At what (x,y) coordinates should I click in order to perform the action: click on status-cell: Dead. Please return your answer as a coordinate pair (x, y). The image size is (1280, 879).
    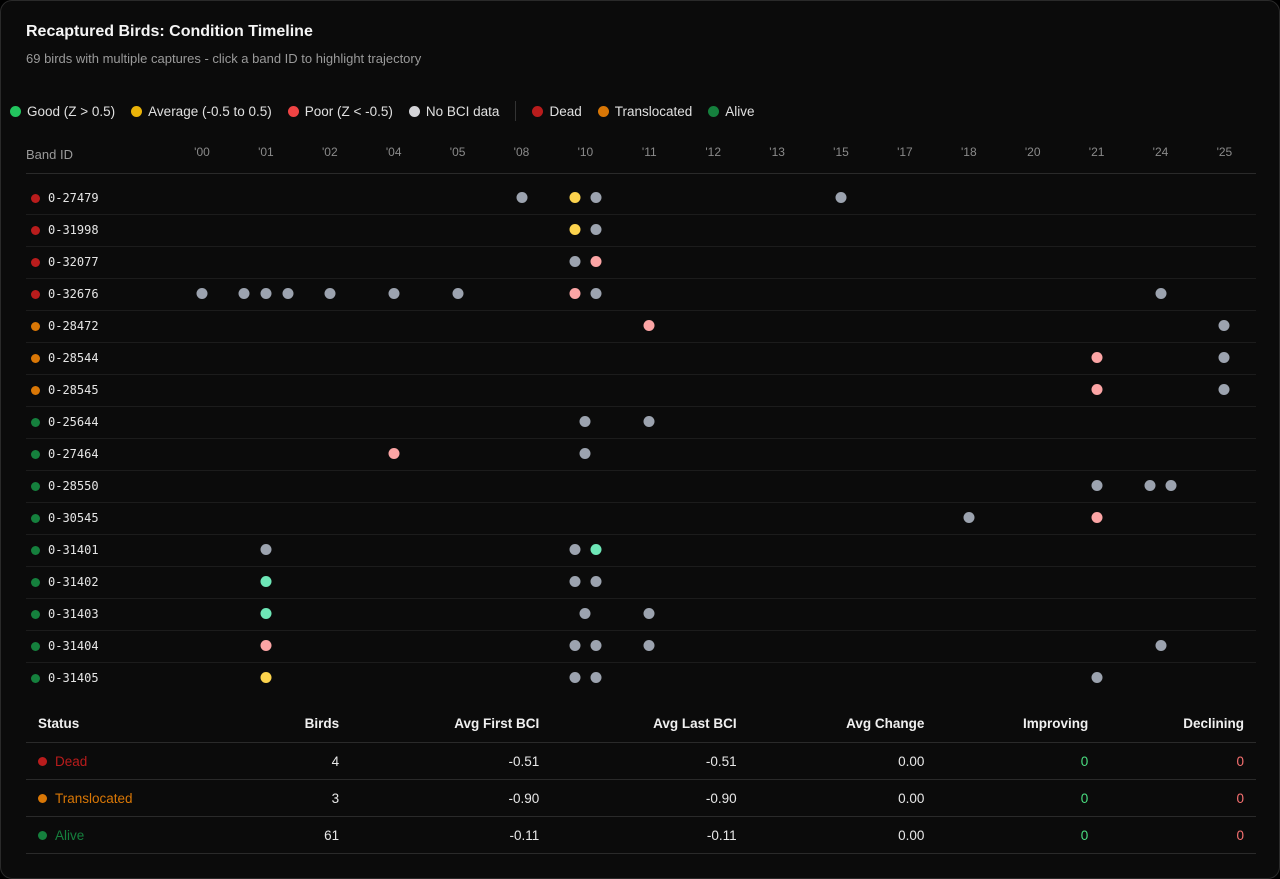
    Looking at the image, I should click on (135, 761).